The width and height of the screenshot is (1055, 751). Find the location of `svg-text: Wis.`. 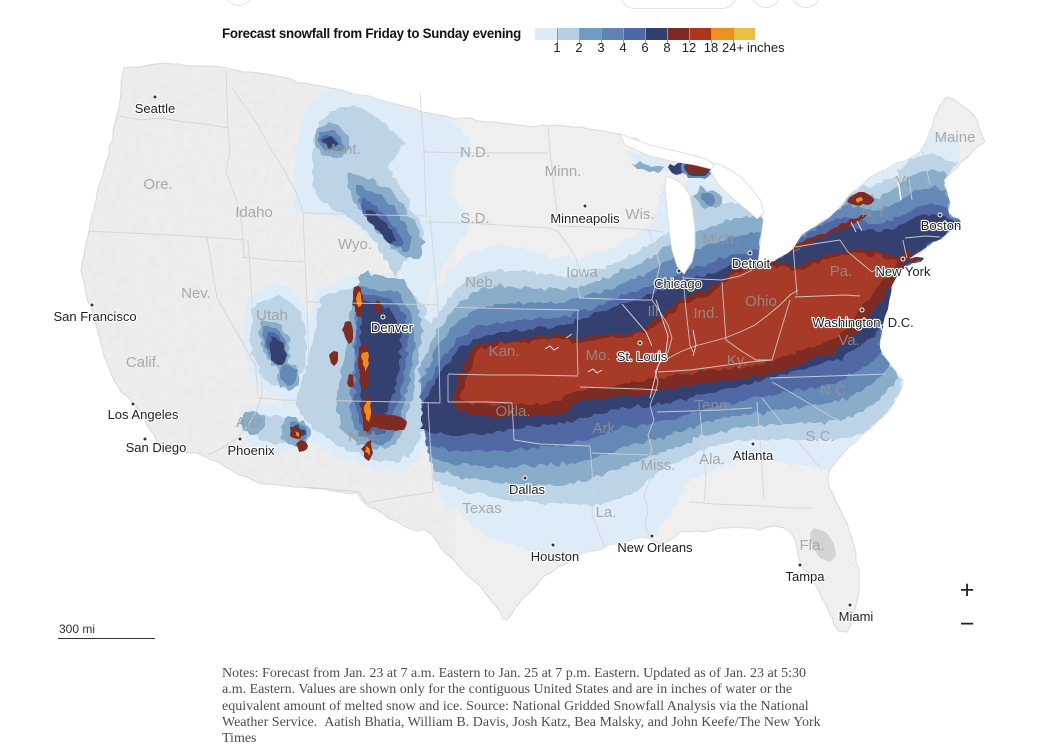

svg-text: Wis. is located at coordinates (639, 214).